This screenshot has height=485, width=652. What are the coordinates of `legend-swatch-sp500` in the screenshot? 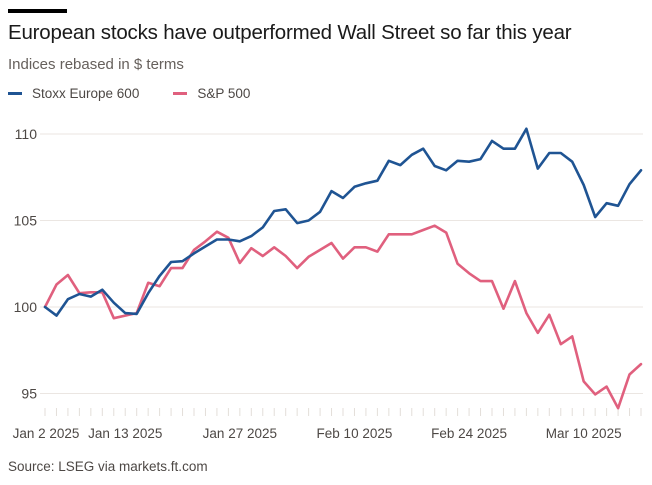 It's located at (180, 93).